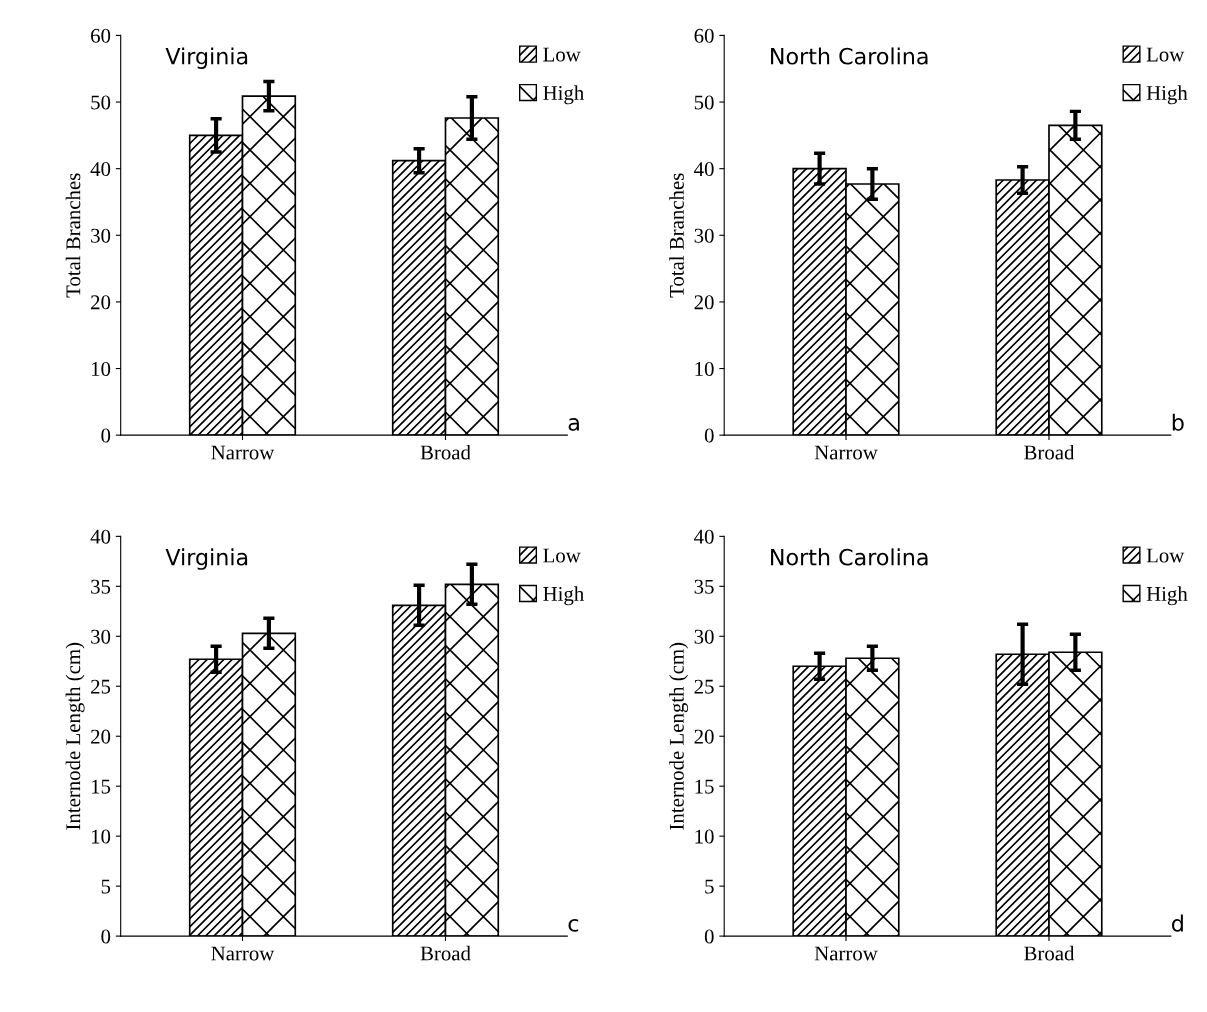 The width and height of the screenshot is (1207, 1012). What do you see at coordinates (573, 925) in the screenshot?
I see `text: c` at bounding box center [573, 925].